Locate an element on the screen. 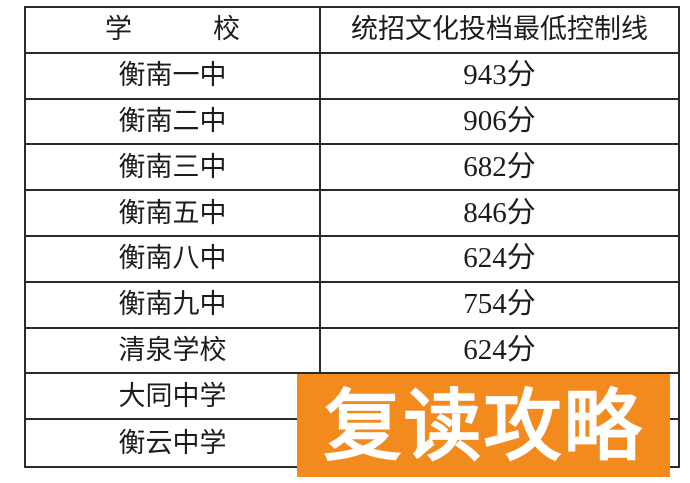 This screenshot has height=483, width=690. school-name-cell: 衡南八中 is located at coordinates (173, 259).